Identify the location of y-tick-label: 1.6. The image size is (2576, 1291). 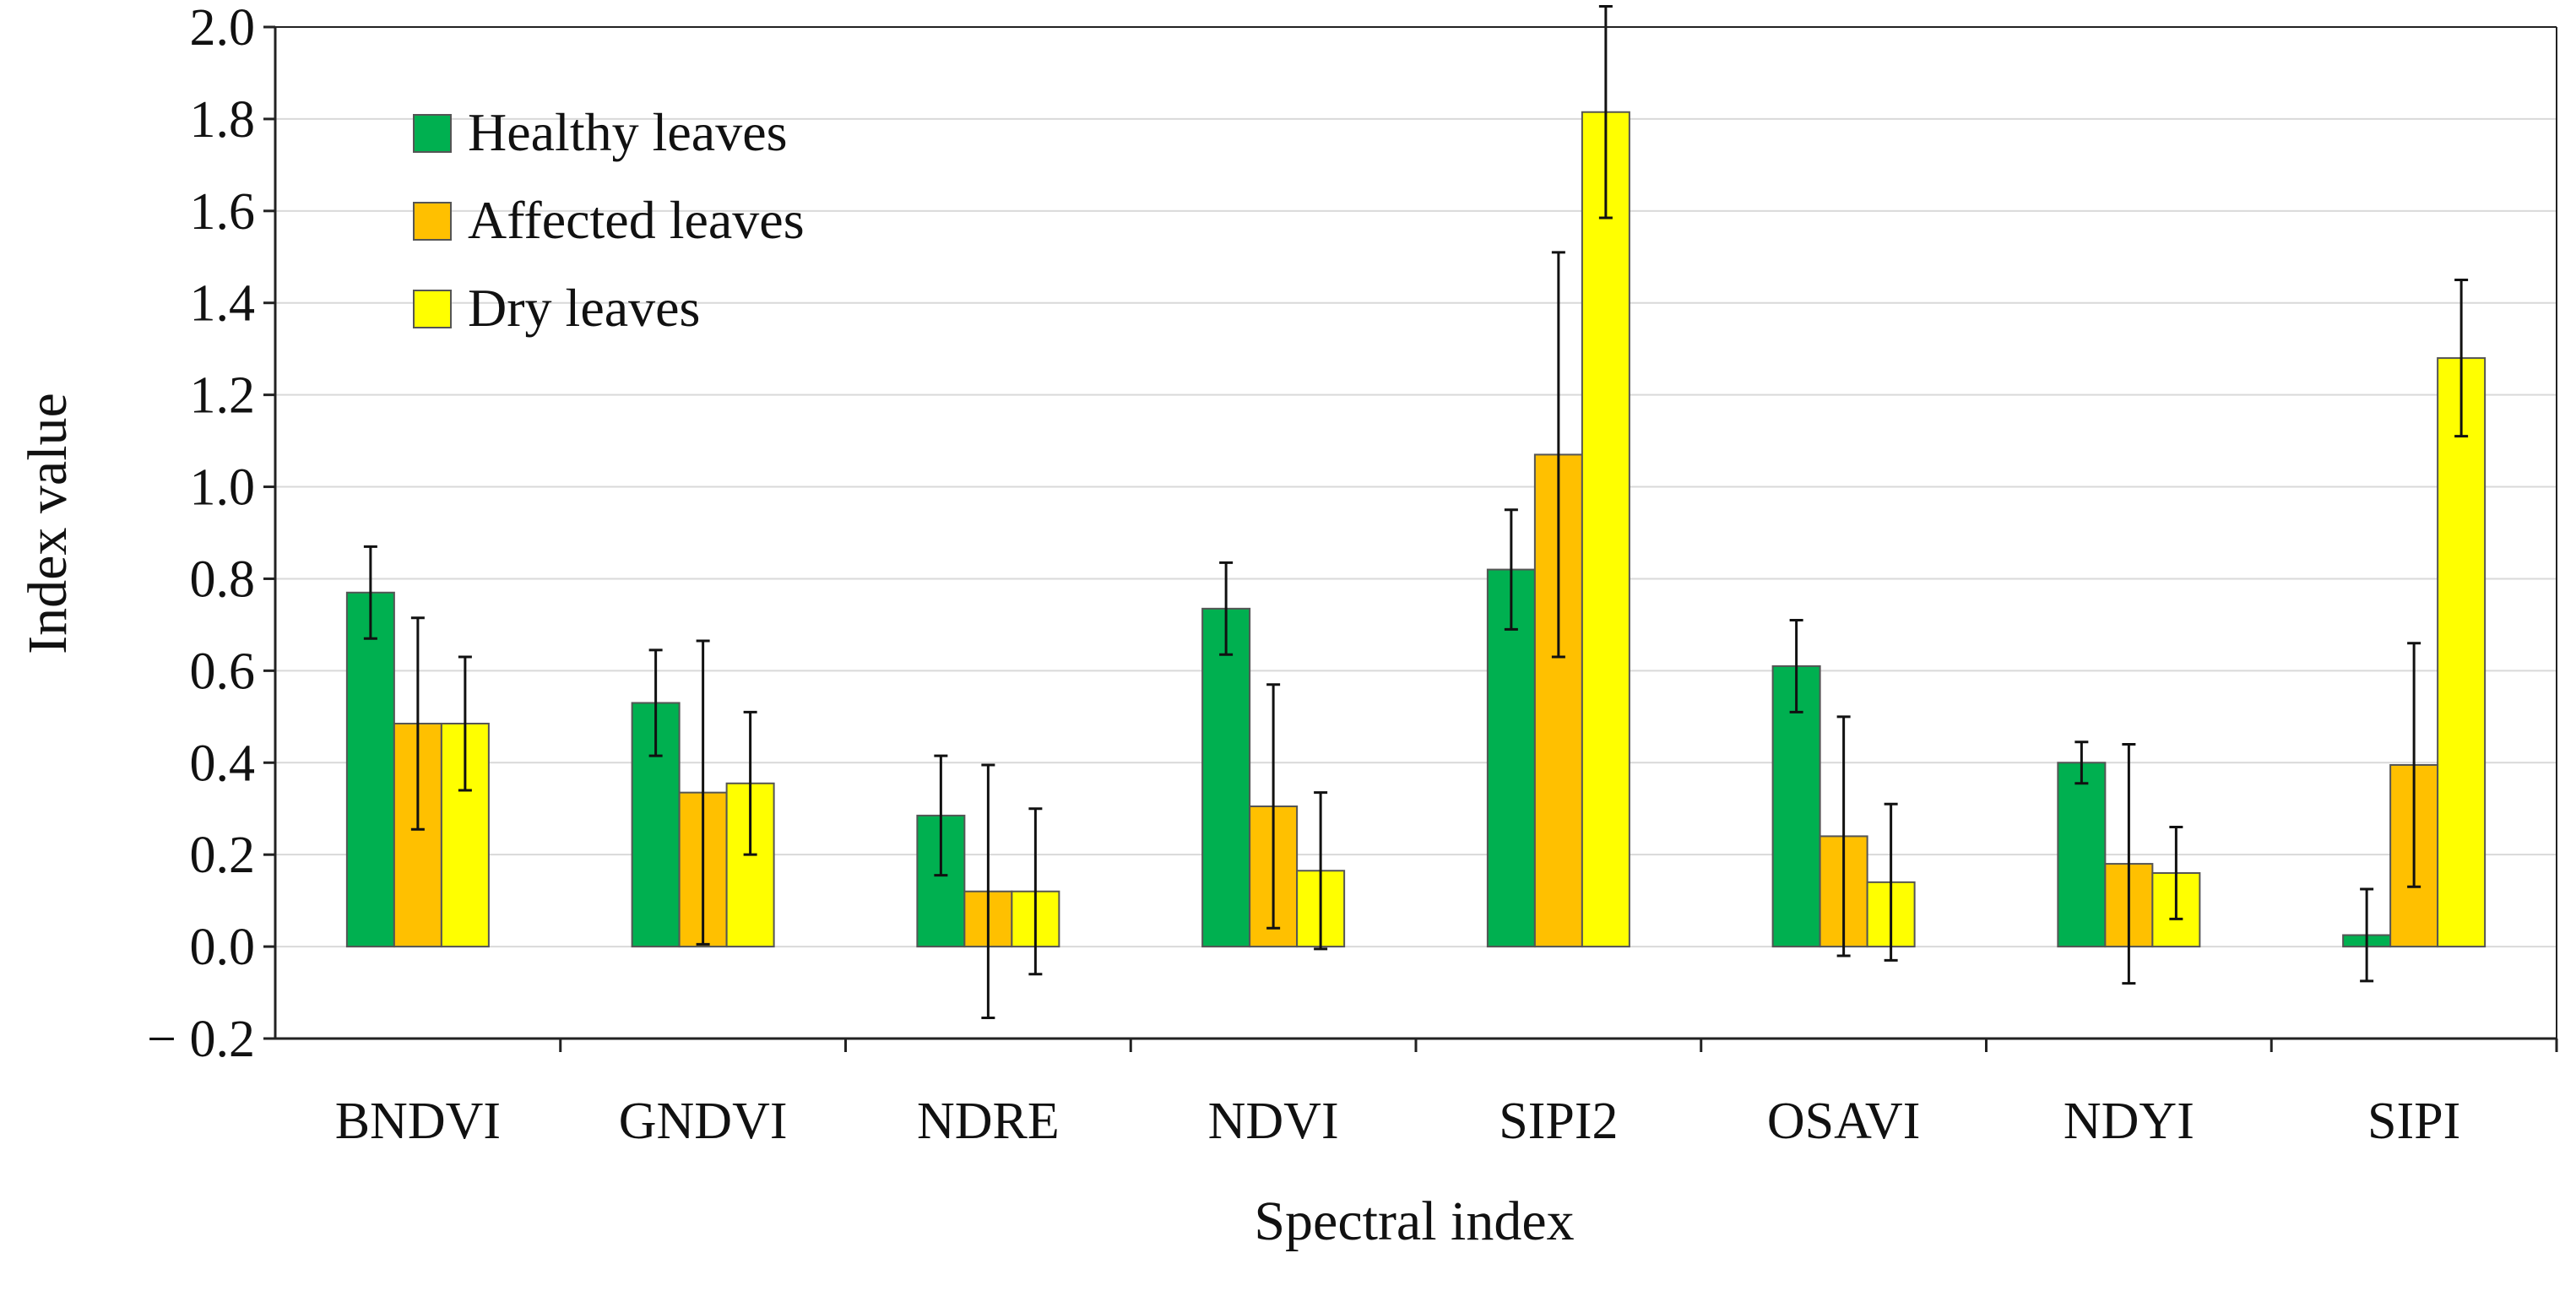
(223, 212).